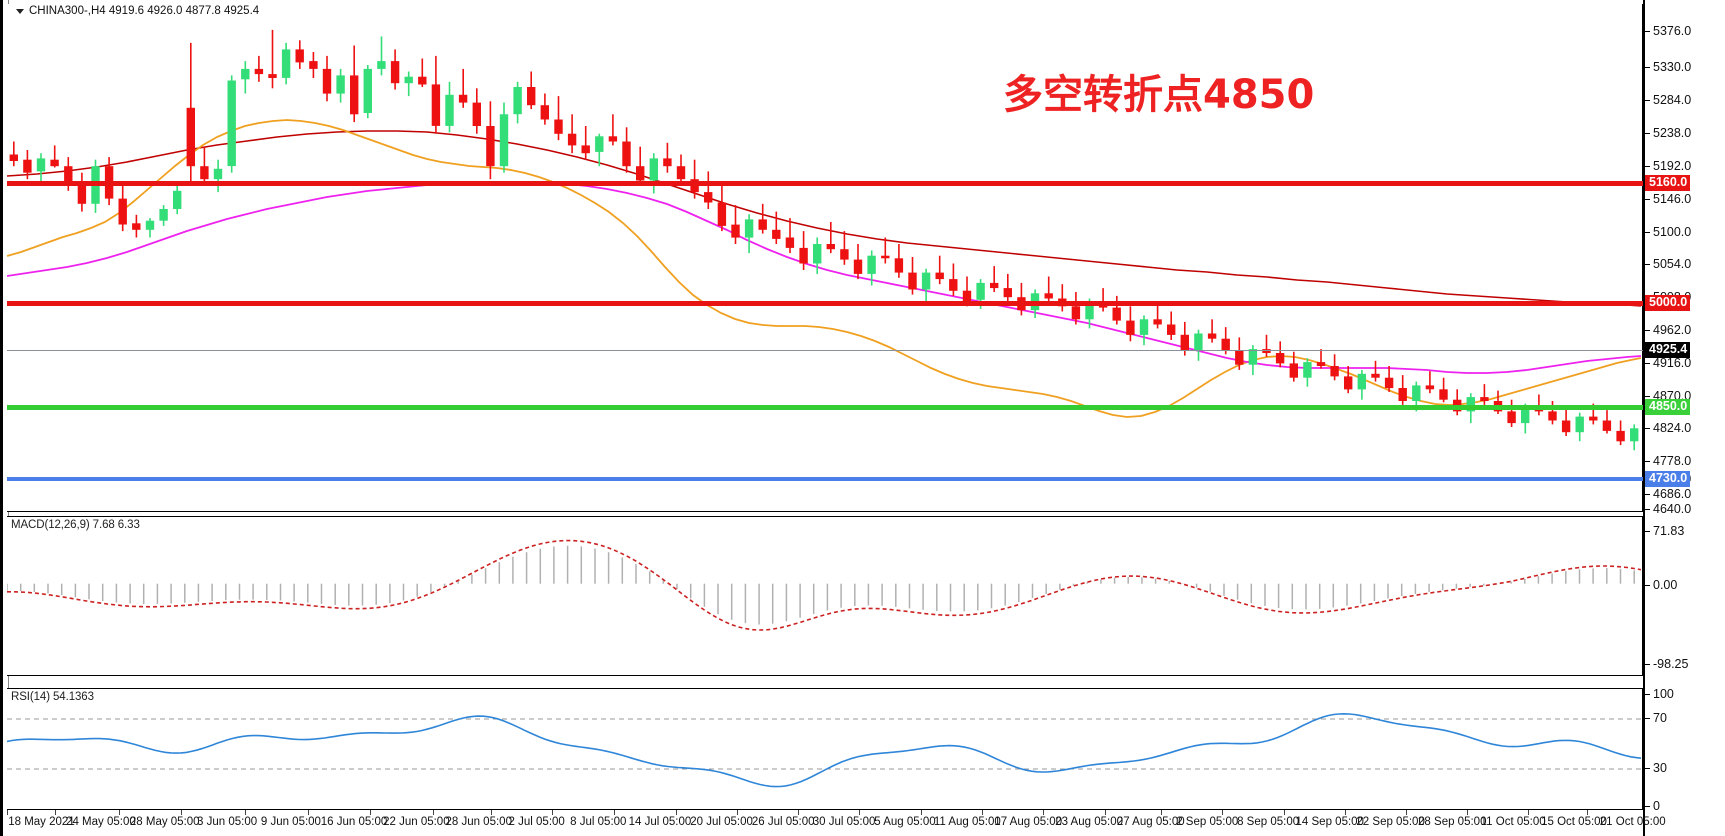 The image size is (1725, 836). I want to click on time-axis-label: 26 Jul 05:00, so click(783, 822).